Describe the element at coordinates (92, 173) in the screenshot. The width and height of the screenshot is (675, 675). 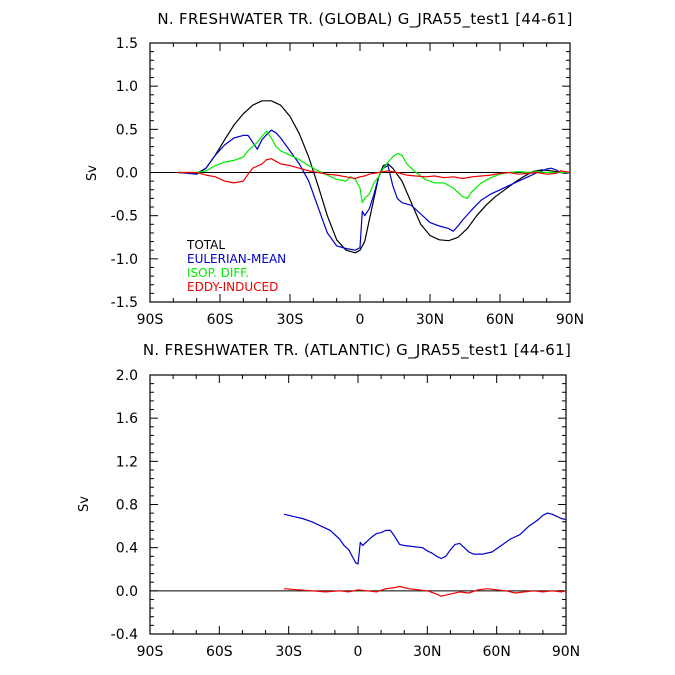
I see `global-ylabel: Sv` at that location.